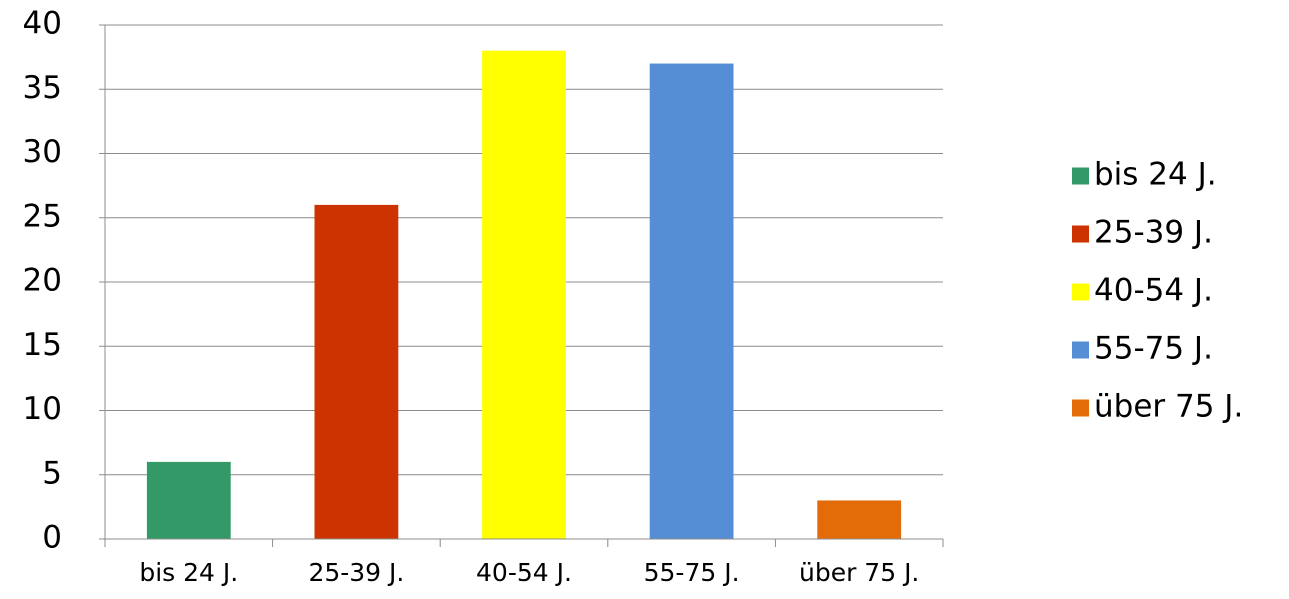 The width and height of the screenshot is (1289, 599). Describe the element at coordinates (1153, 349) in the screenshot. I see `legend-label: 55-75 J.` at that location.